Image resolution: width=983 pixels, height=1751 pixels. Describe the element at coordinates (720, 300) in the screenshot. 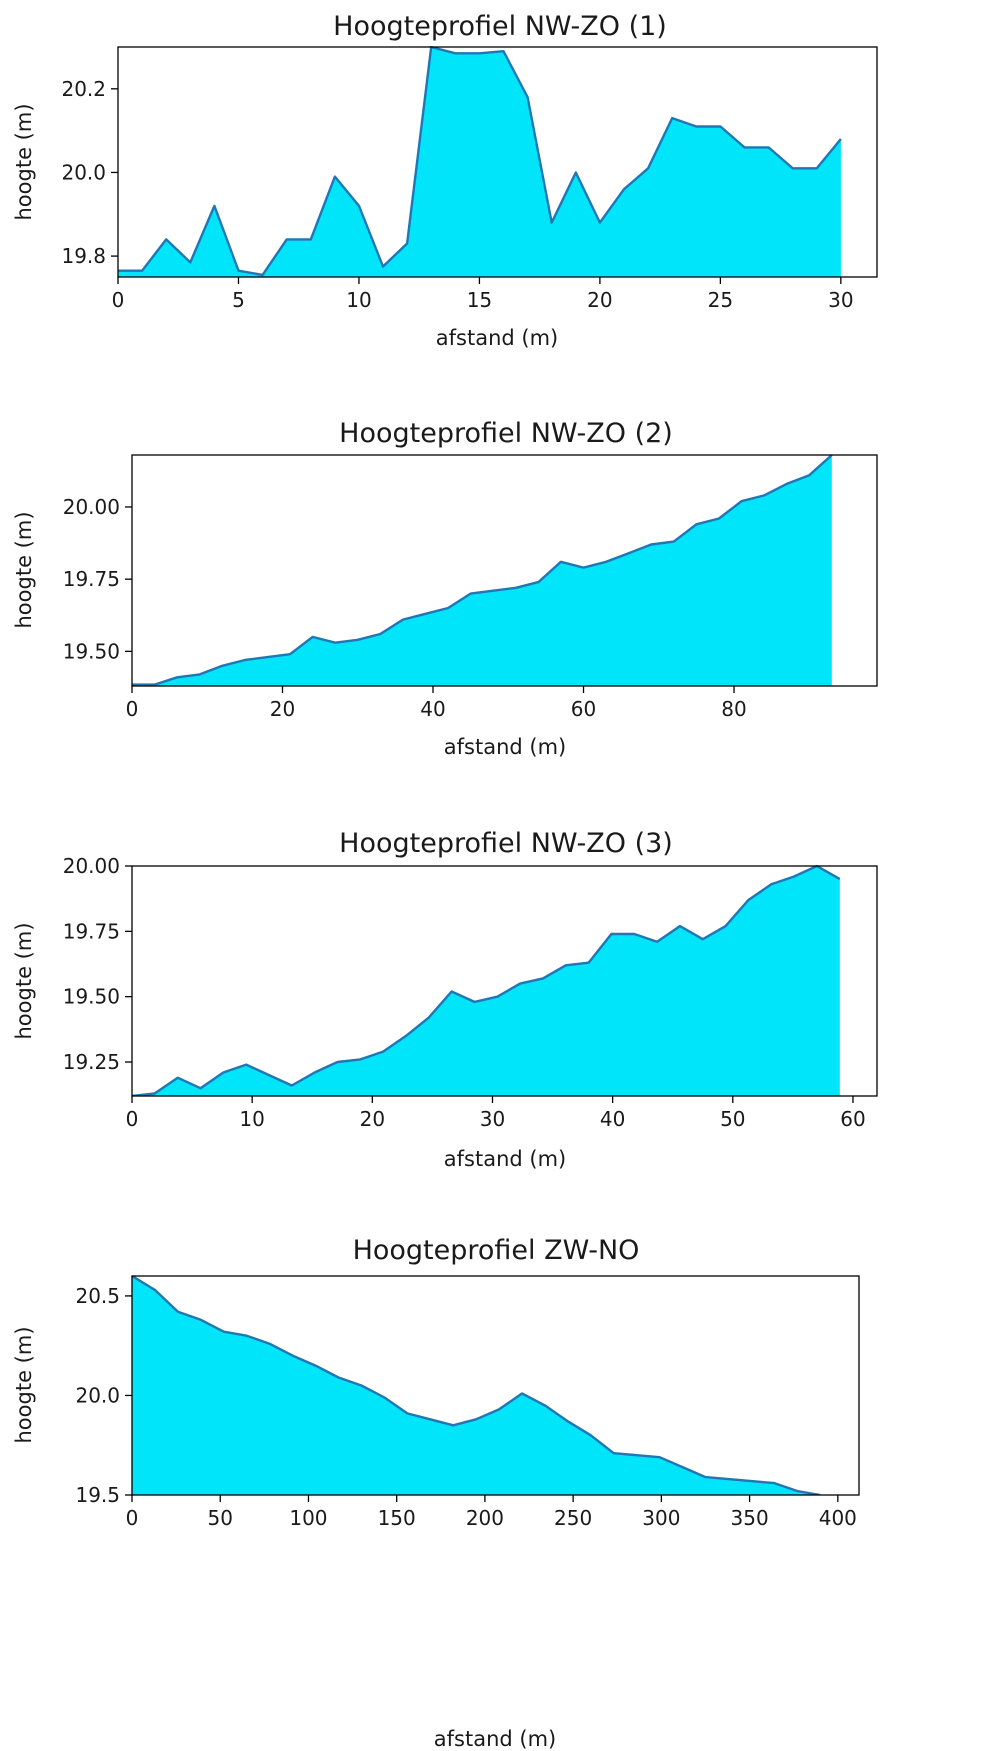

I see `x-tick-label: 25` at that location.